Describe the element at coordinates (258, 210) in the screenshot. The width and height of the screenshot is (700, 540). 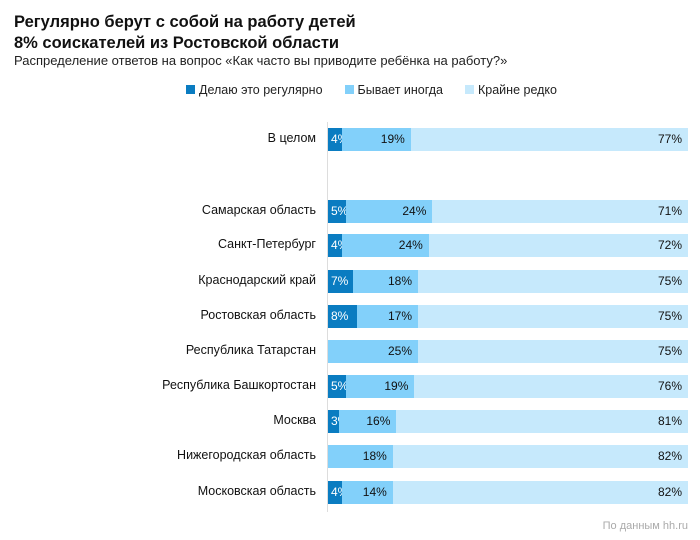
I see `category-label: Самарская область` at that location.